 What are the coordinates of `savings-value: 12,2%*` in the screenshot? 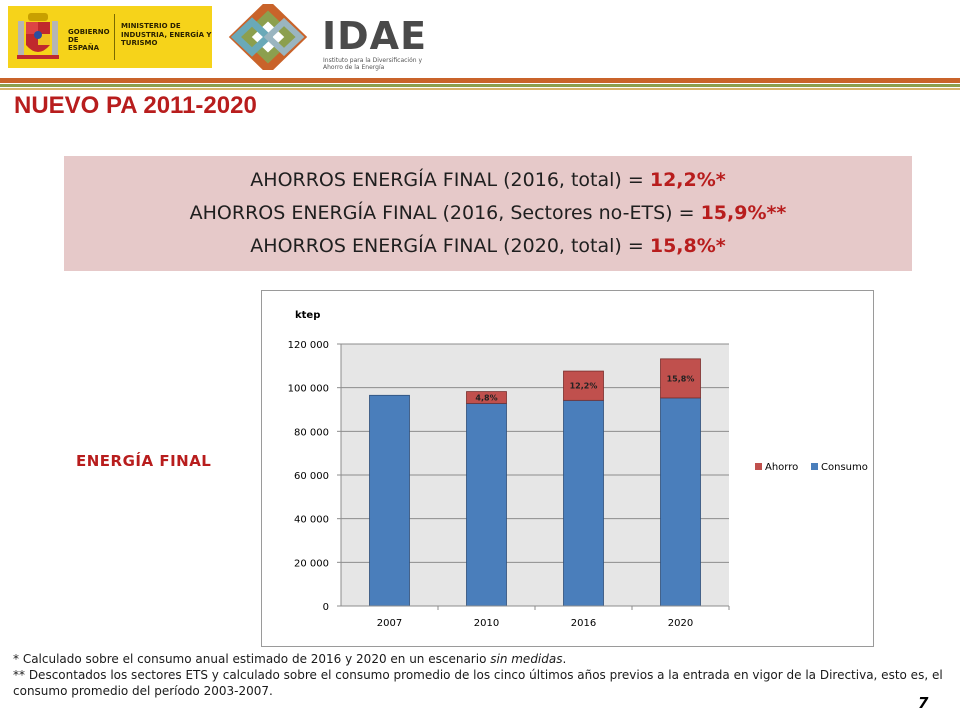 It's located at (687, 180).